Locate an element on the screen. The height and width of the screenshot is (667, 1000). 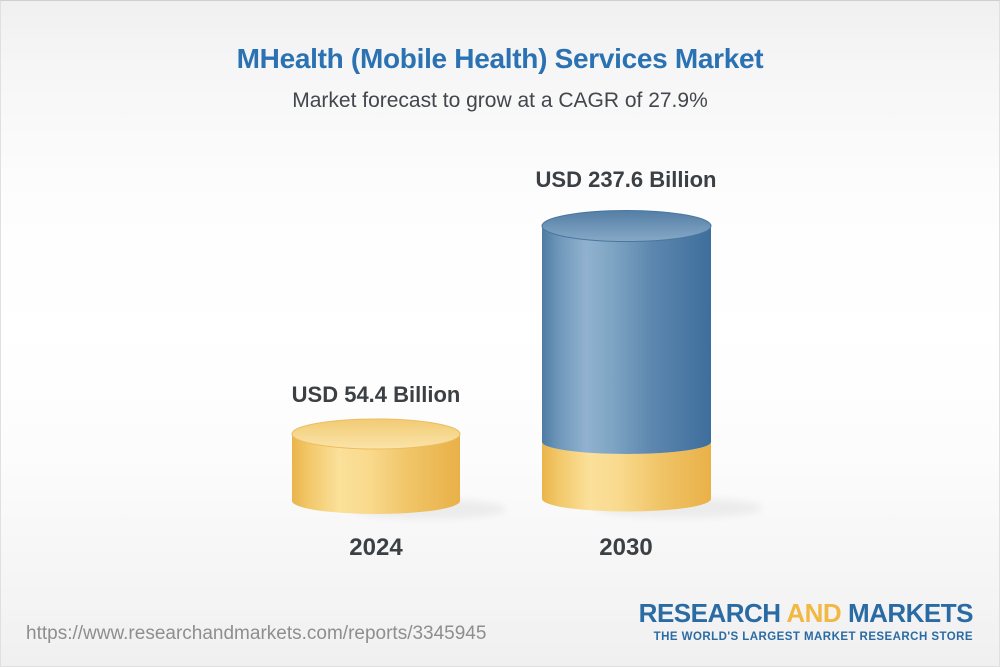
value-label-2024: USD 54.4 Billion is located at coordinates (376, 394).